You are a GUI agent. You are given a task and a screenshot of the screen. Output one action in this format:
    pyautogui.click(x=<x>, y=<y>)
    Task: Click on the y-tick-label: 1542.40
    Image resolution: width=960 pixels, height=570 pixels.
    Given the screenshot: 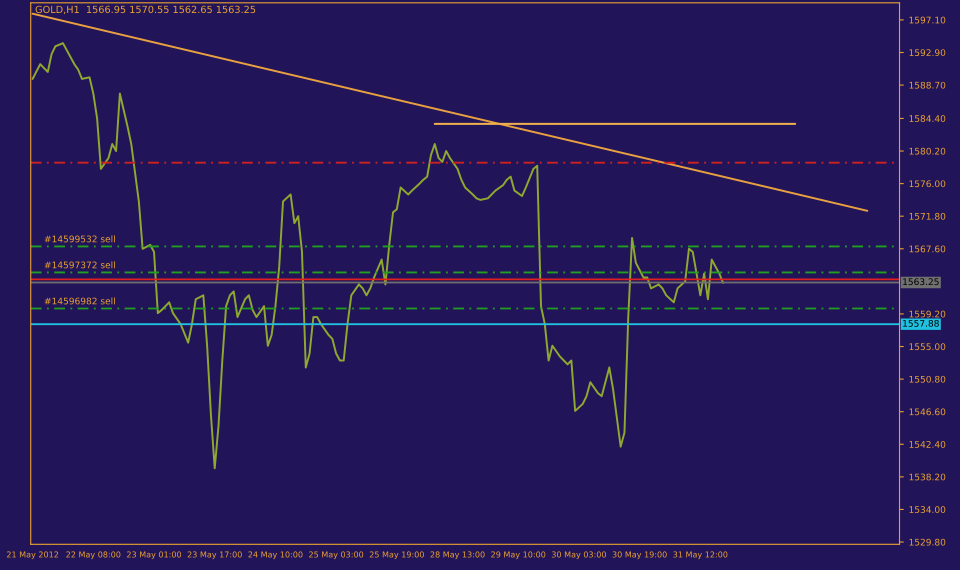 What is the action you would take?
    pyautogui.click(x=928, y=444)
    